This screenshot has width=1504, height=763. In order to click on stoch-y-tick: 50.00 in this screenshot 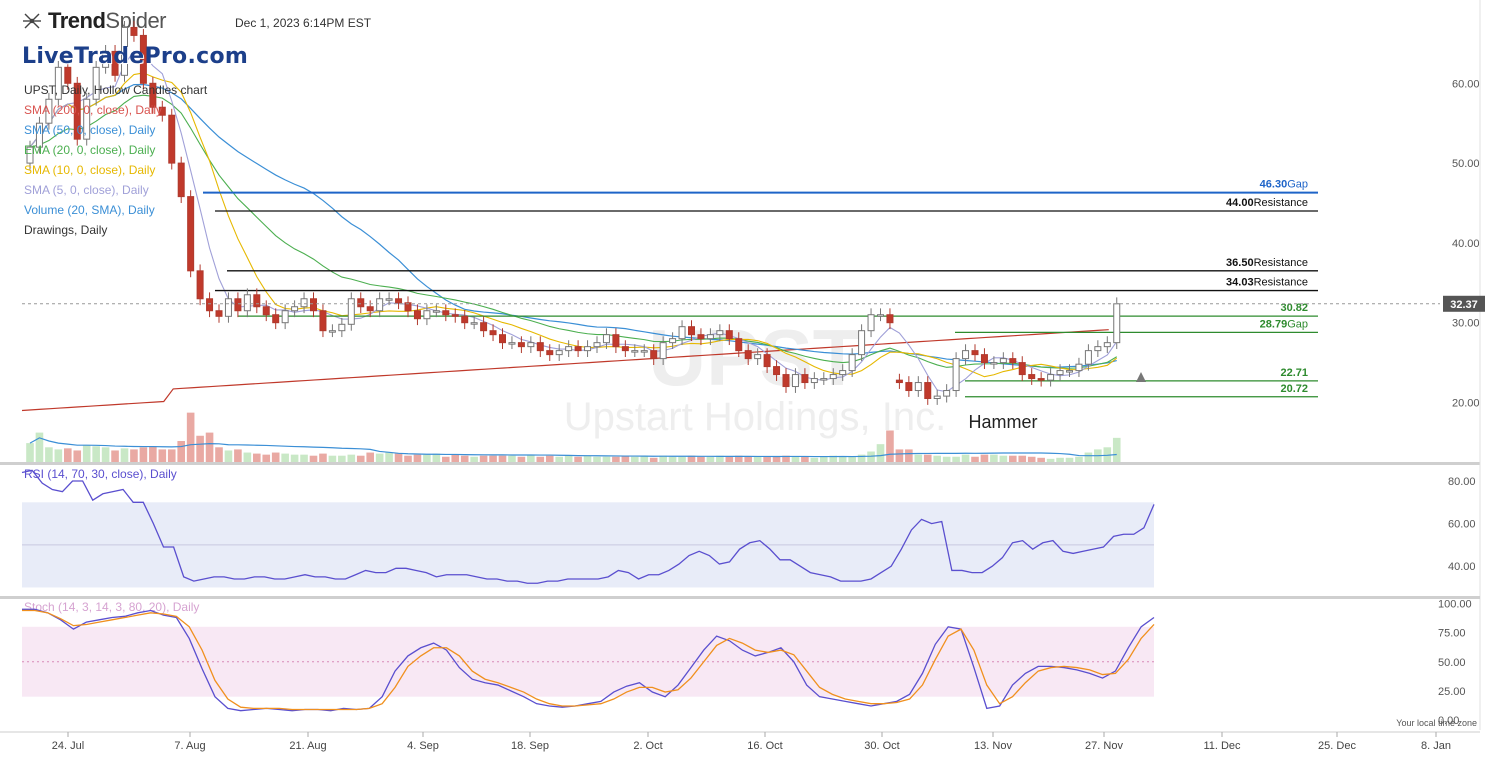, I will do `click(1452, 663)`.